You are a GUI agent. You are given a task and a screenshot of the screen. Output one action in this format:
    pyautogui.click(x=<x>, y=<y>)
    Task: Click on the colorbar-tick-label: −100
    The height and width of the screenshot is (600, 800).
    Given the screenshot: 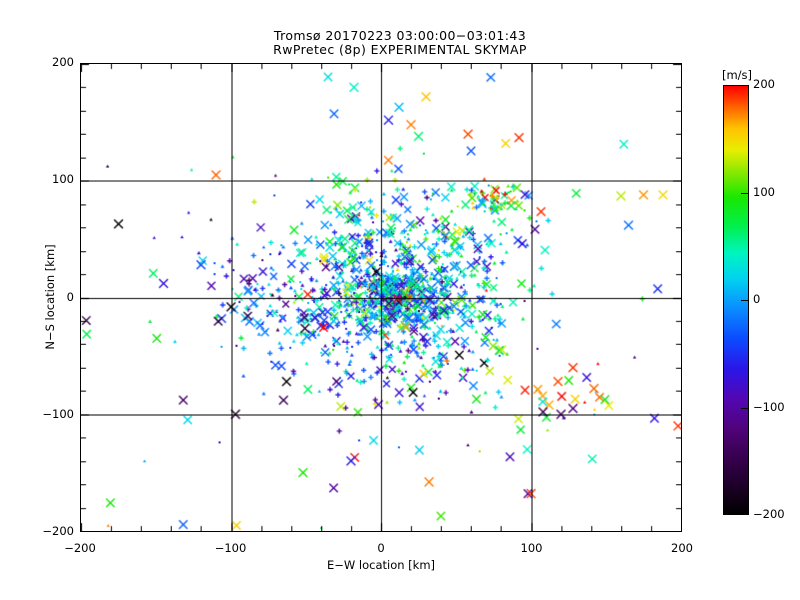 What is the action you would take?
    pyautogui.click(x=769, y=406)
    